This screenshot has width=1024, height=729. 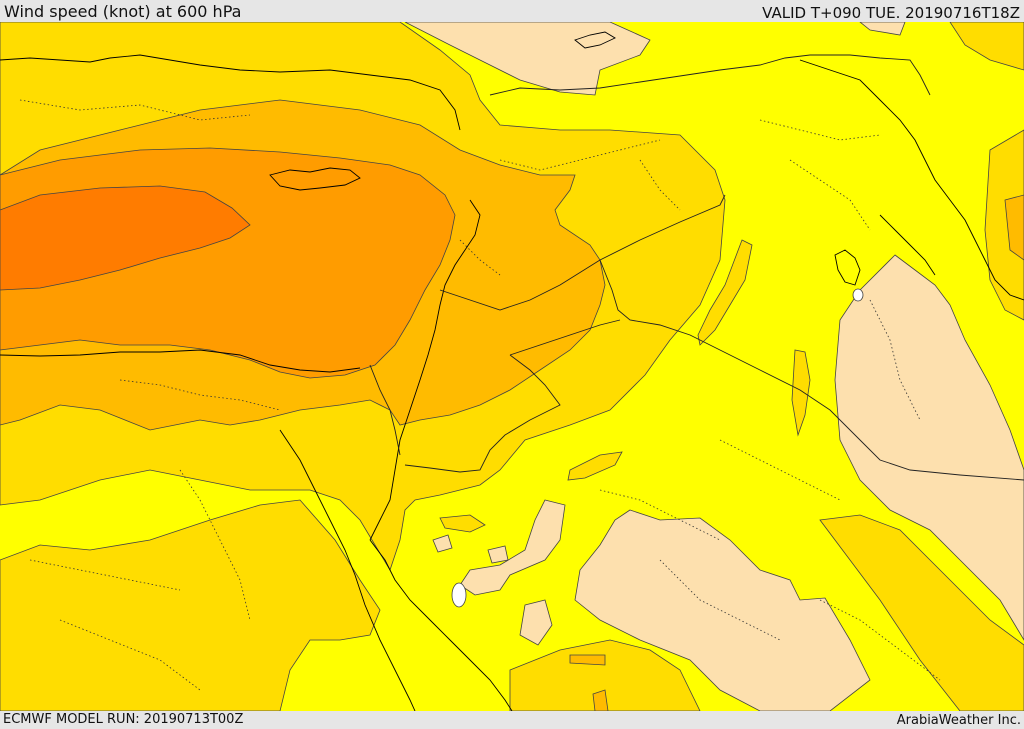 I want to click on field-elevated-east-edge, so click(x=1004, y=225).